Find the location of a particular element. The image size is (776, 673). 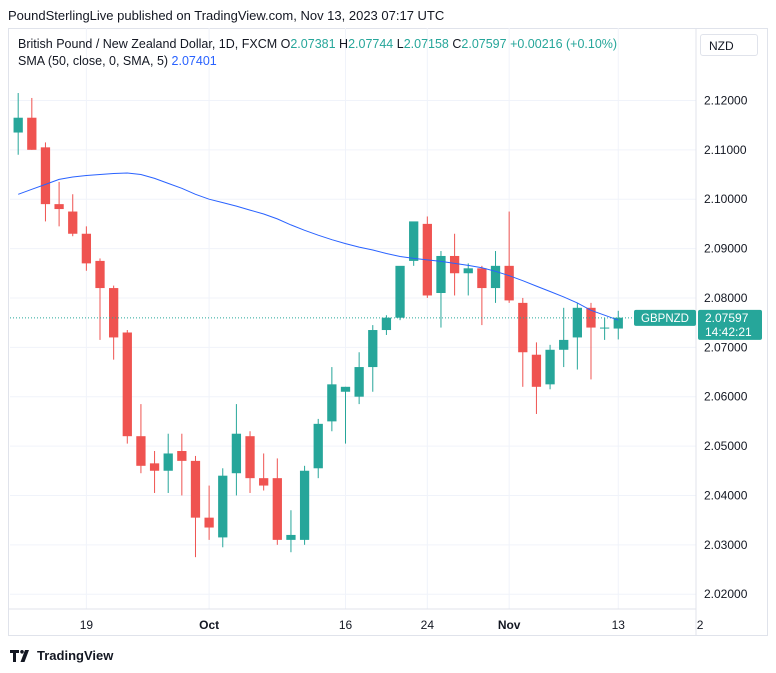

tradingview-brand: TradingView is located at coordinates (75, 655).